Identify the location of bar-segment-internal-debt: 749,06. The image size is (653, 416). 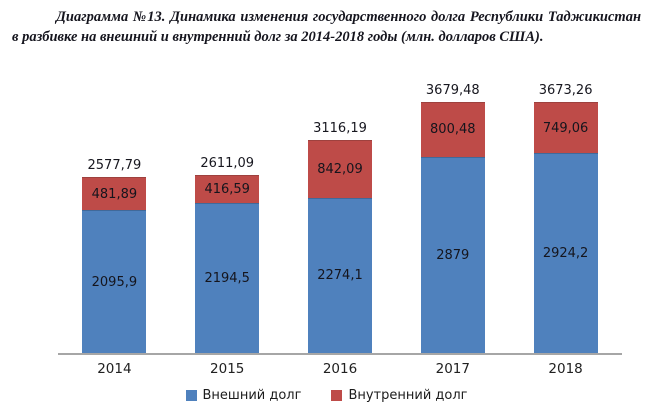
(565, 128).